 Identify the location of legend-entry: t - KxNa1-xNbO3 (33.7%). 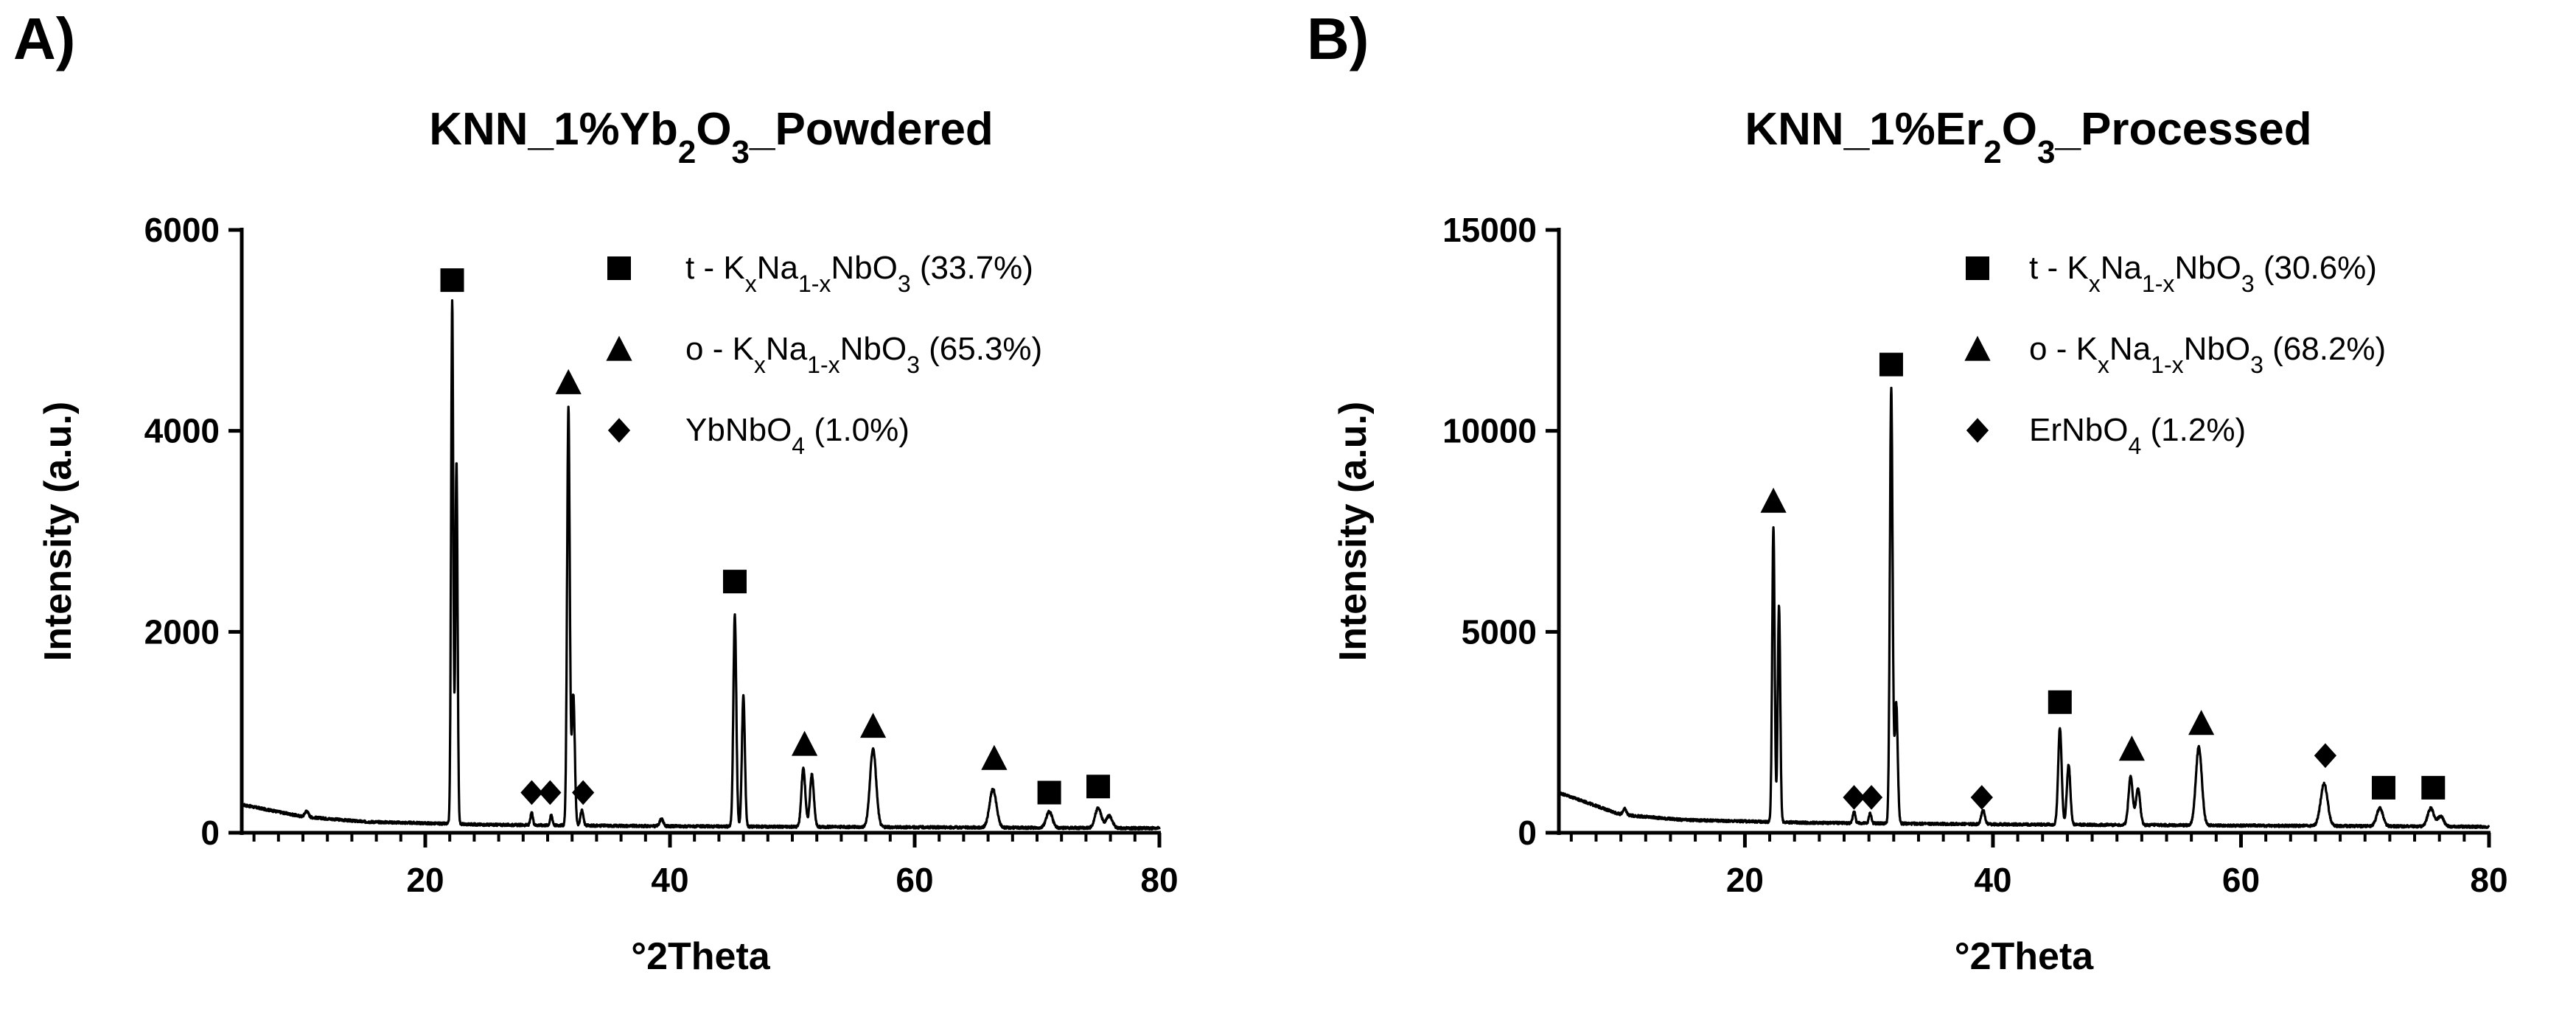
(859, 273).